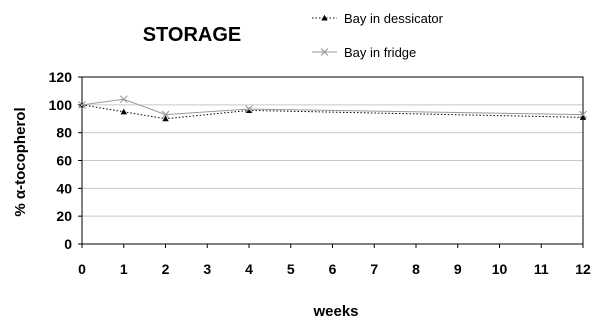 This screenshot has width=594, height=321. I want to click on y-tick-label: 80, so click(64, 133).